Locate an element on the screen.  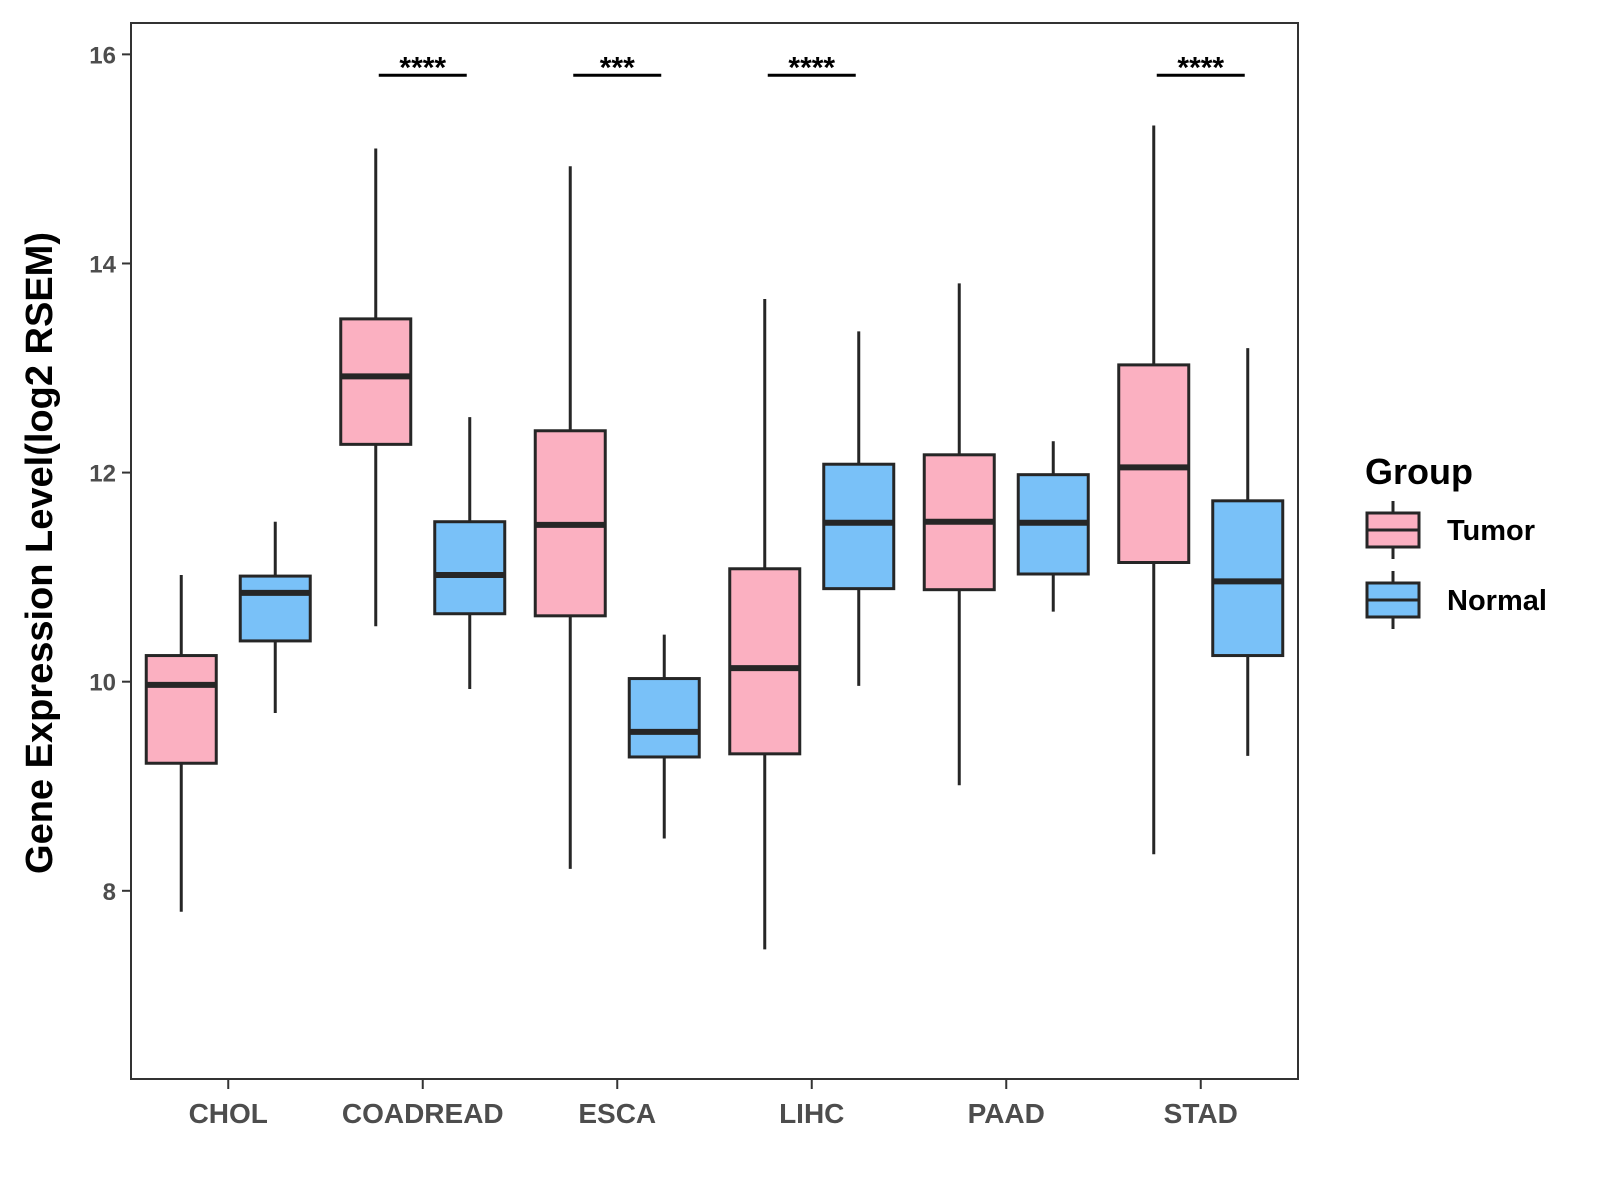
y-axis-title: Gene Expression Level(log2 RSEM) is located at coordinates (40, 553).